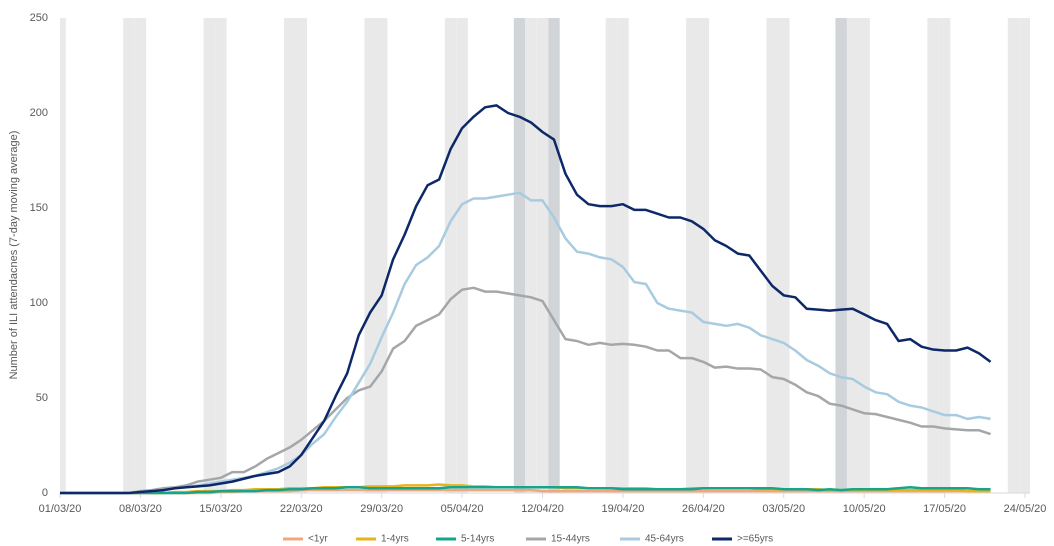 The image size is (1054, 546). Describe the element at coordinates (220, 509) in the screenshot. I see `x-tick-label: 15/03/20` at that location.